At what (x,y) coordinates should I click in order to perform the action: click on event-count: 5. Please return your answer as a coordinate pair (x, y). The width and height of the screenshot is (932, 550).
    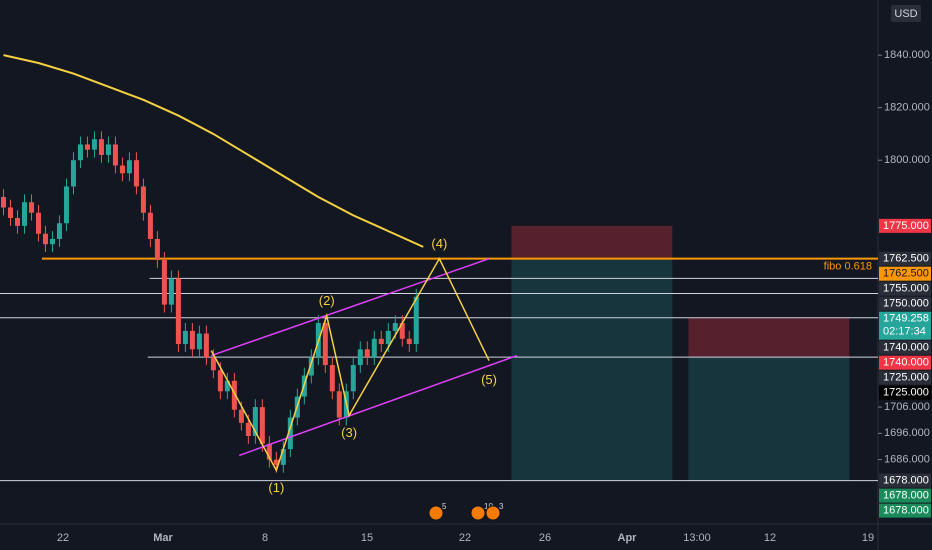
    Looking at the image, I should click on (444, 506).